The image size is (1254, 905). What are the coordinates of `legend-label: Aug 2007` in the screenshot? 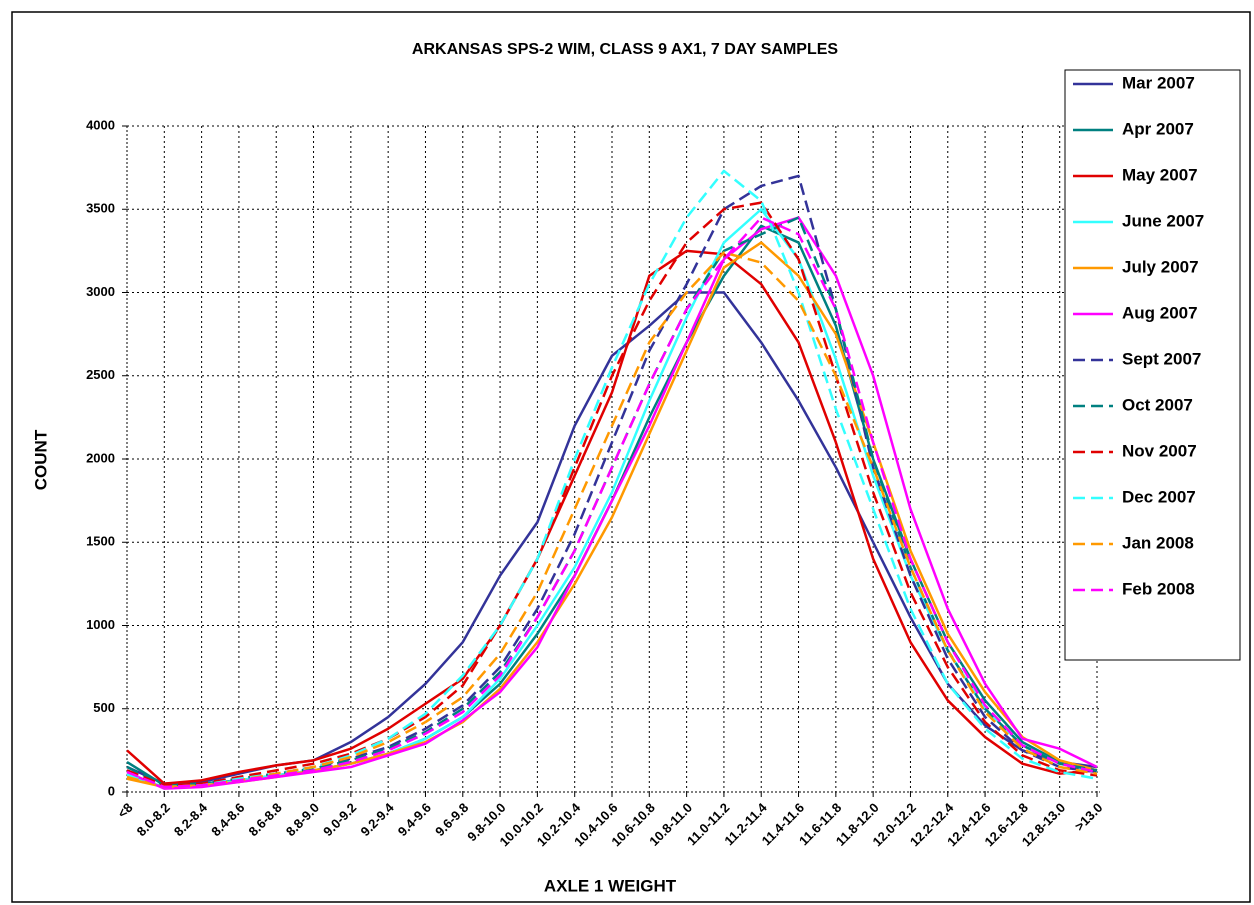 It's located at (1160, 312).